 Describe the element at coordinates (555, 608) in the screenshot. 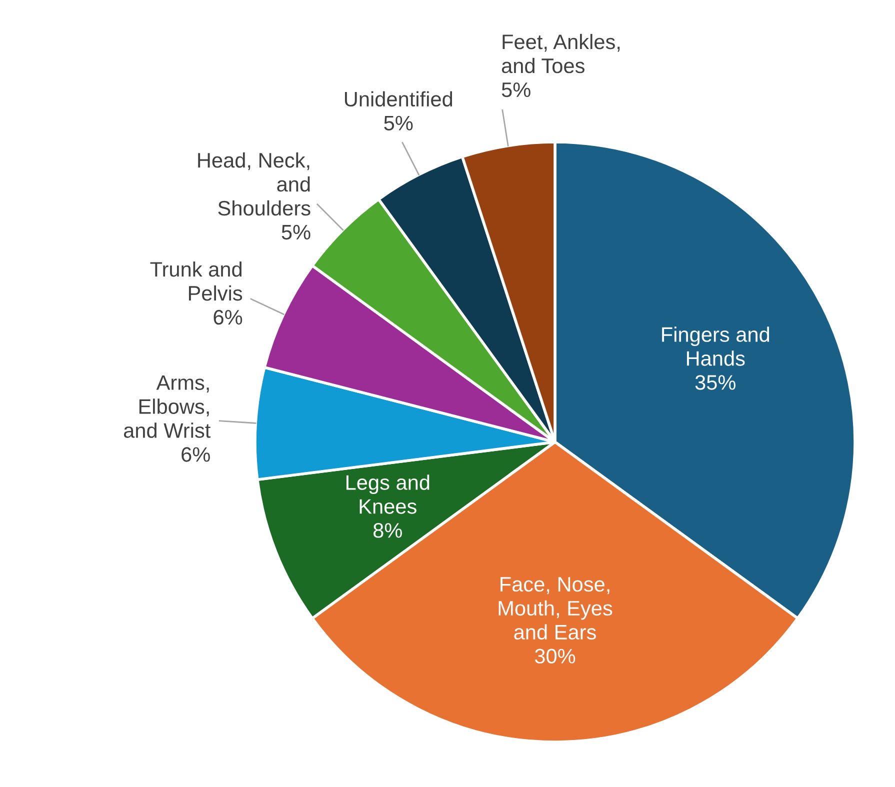

I see `slice-label: Face, Nose, Mouth, Eyes and Ears` at that location.